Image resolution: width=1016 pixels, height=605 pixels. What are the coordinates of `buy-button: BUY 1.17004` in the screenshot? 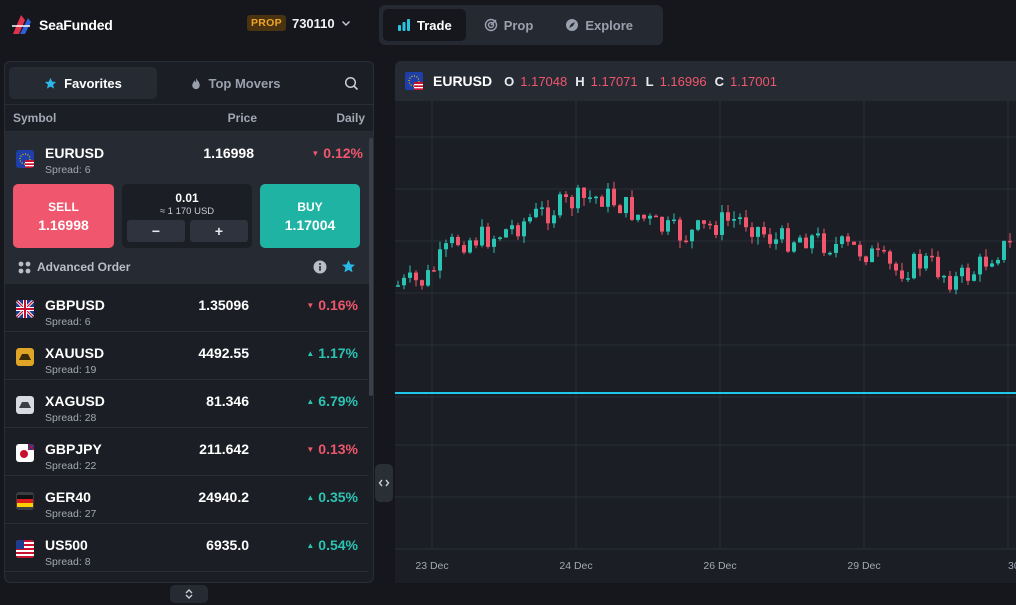 It's located at (310, 216).